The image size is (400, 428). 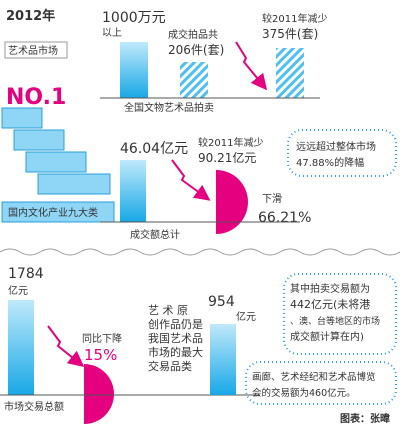 I want to click on year: 2012年, so click(x=30, y=16).